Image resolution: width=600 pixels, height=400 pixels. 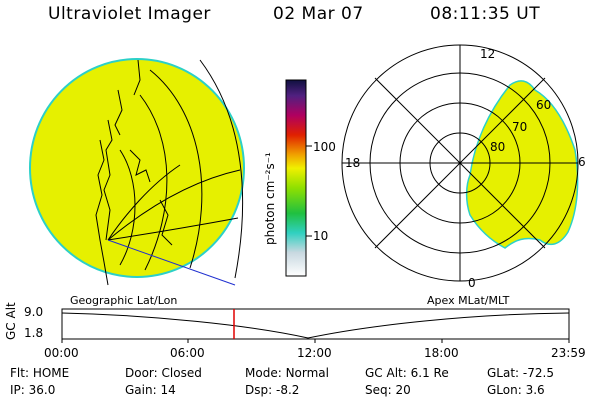 I want to click on info-ip-value: 36.0, so click(x=42, y=390).